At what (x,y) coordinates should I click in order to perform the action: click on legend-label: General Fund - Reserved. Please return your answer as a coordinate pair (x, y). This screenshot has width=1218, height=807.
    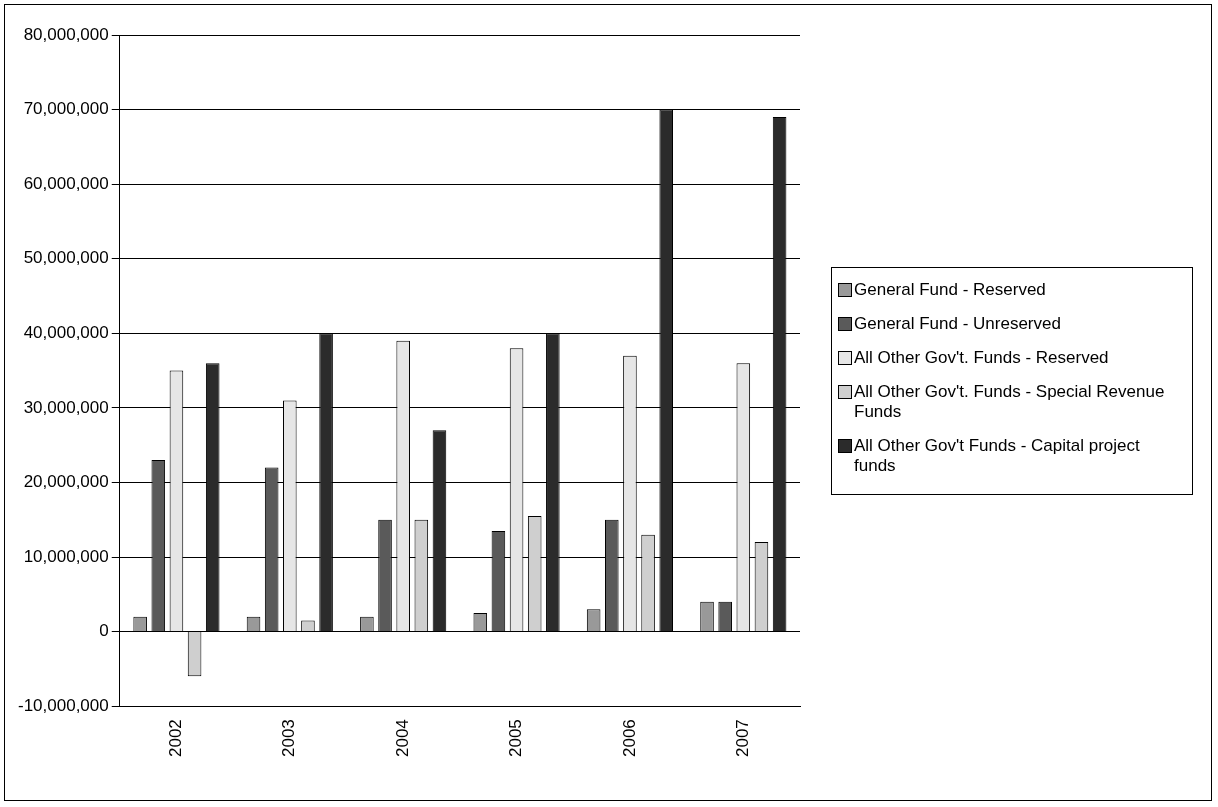
    Looking at the image, I should click on (950, 290).